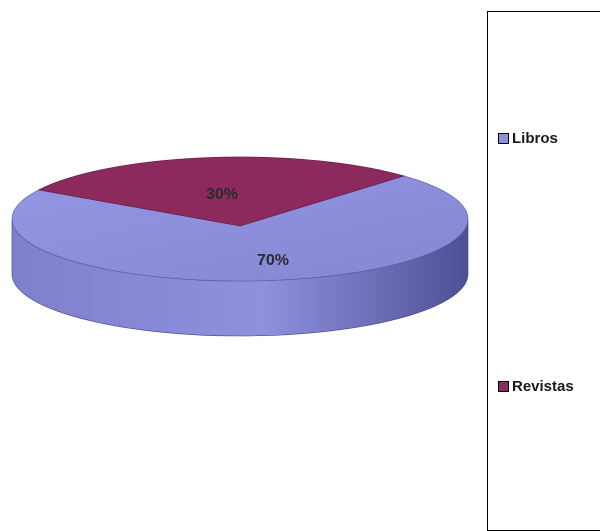 The height and width of the screenshot is (531, 600). Describe the element at coordinates (543, 386) in the screenshot. I see `legend-label-revistas: Revistas` at that location.